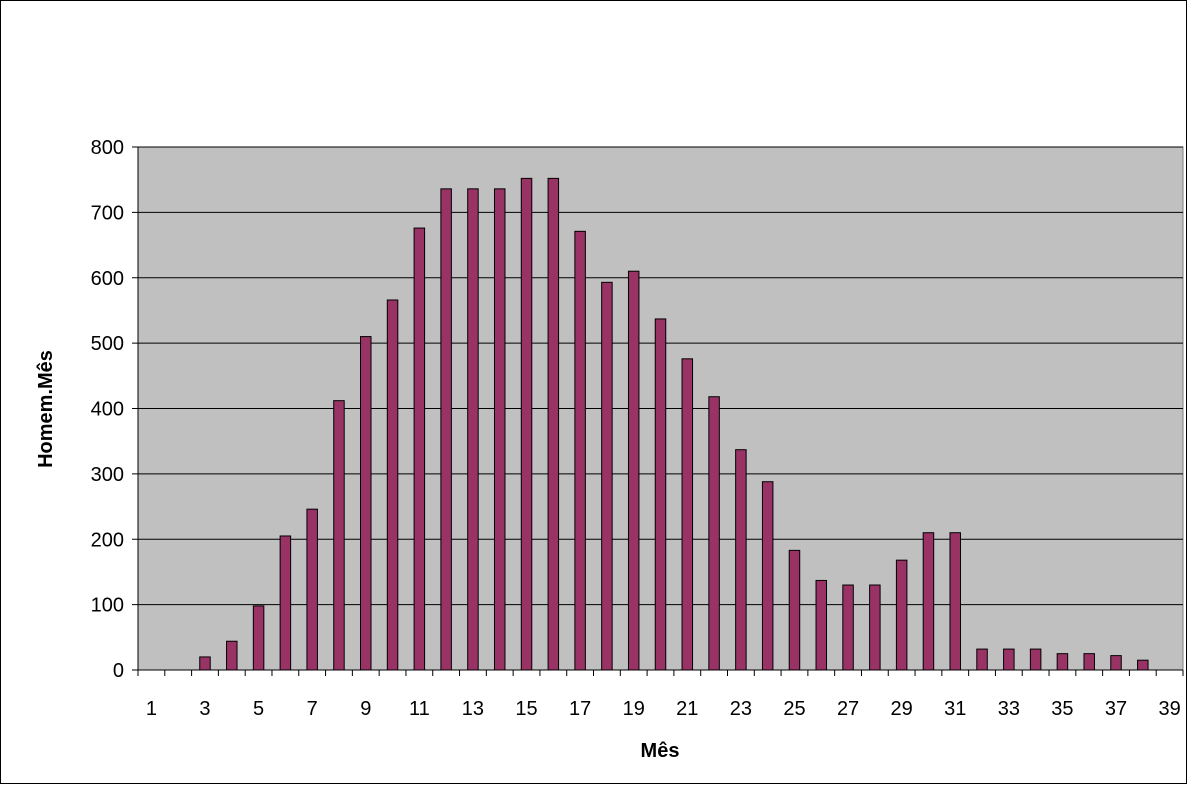 The height and width of the screenshot is (785, 1187). What do you see at coordinates (1169, 709) in the screenshot?
I see `x-tick-label: 39` at bounding box center [1169, 709].